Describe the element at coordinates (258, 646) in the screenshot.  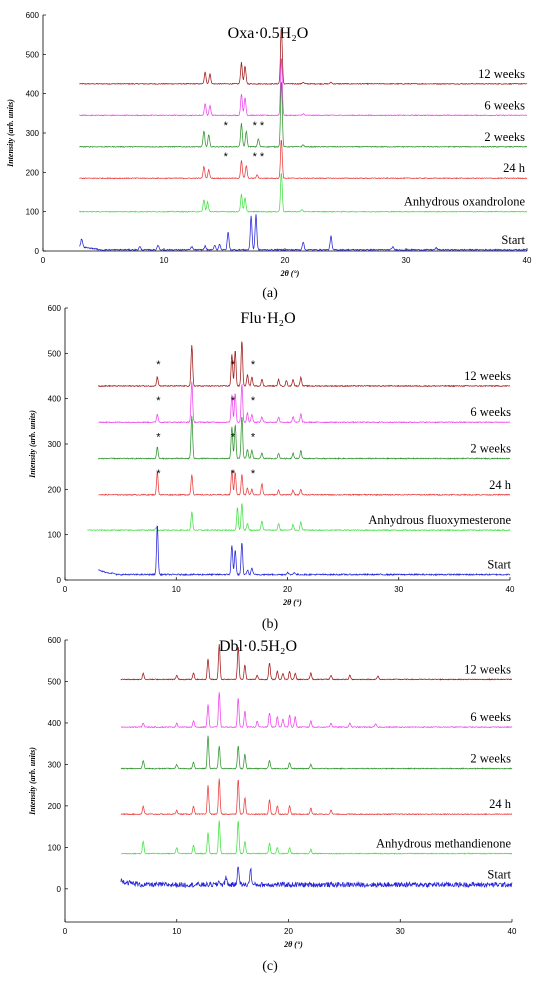
I see `chart-title: Dbl·0.5H₂O` at that location.